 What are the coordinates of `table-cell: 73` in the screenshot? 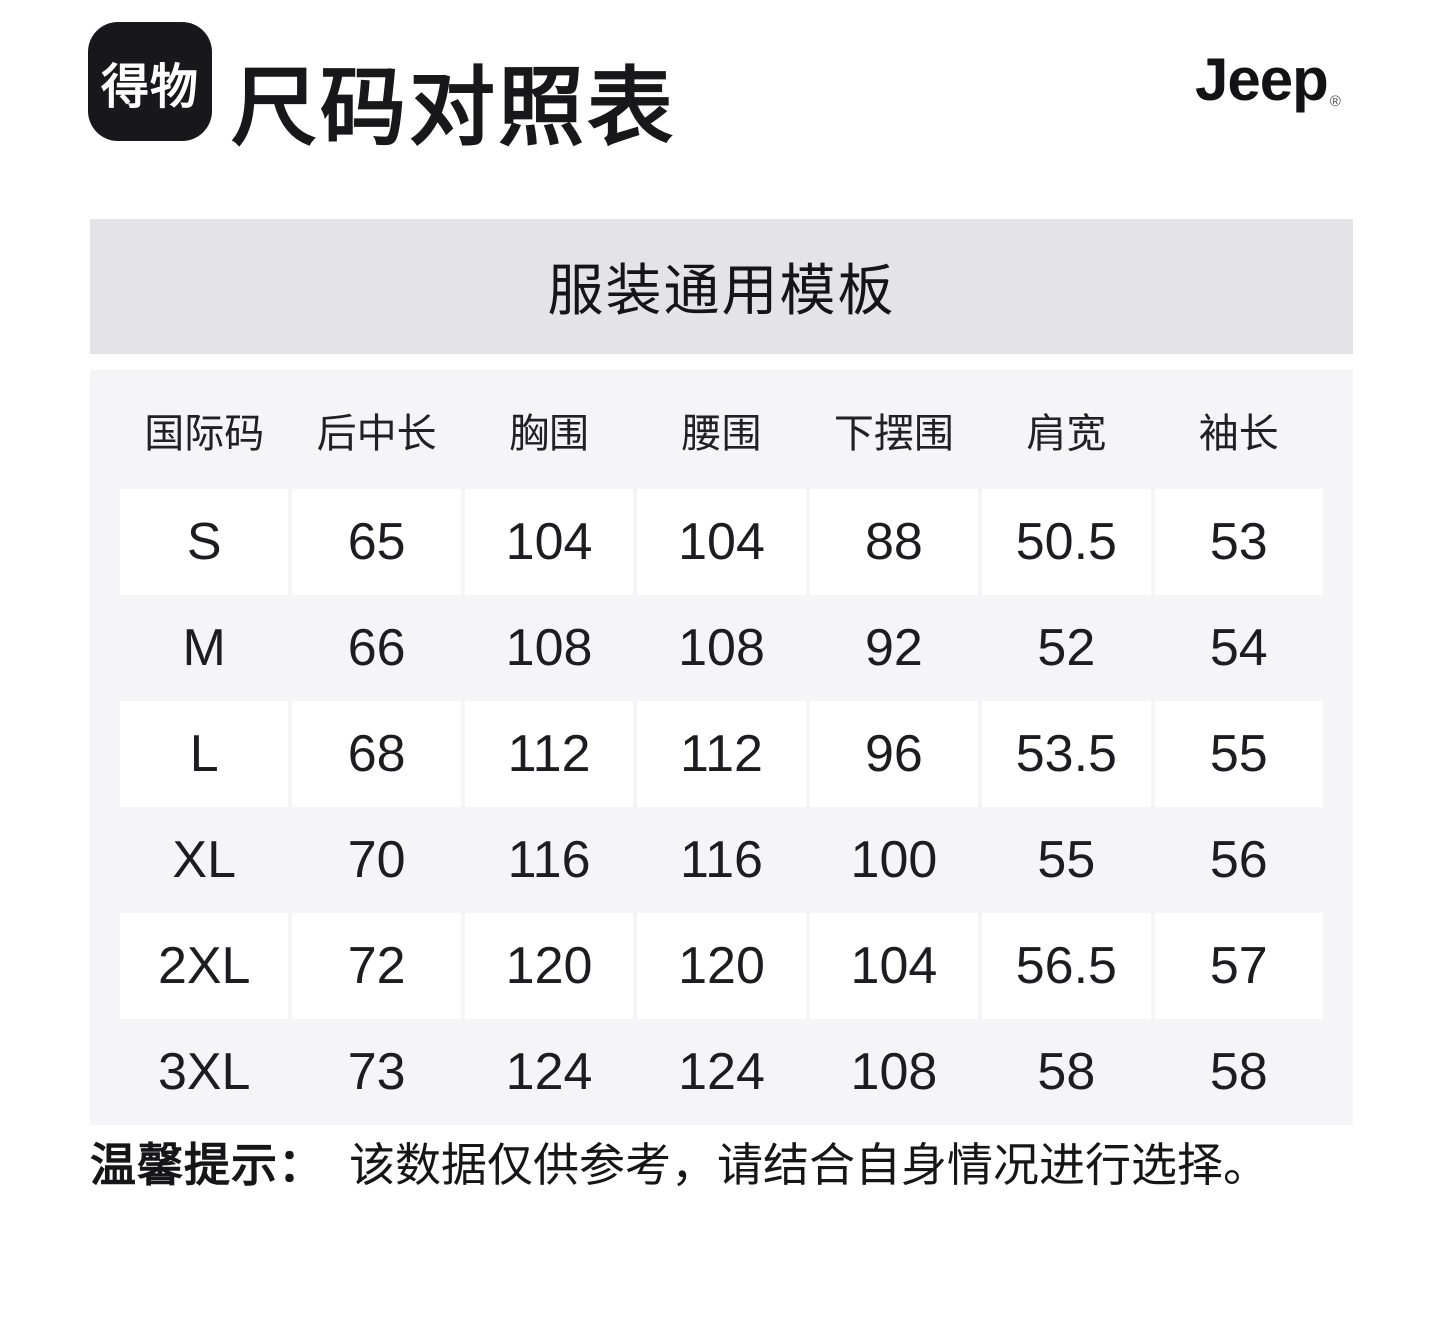 It's located at (376, 1072).